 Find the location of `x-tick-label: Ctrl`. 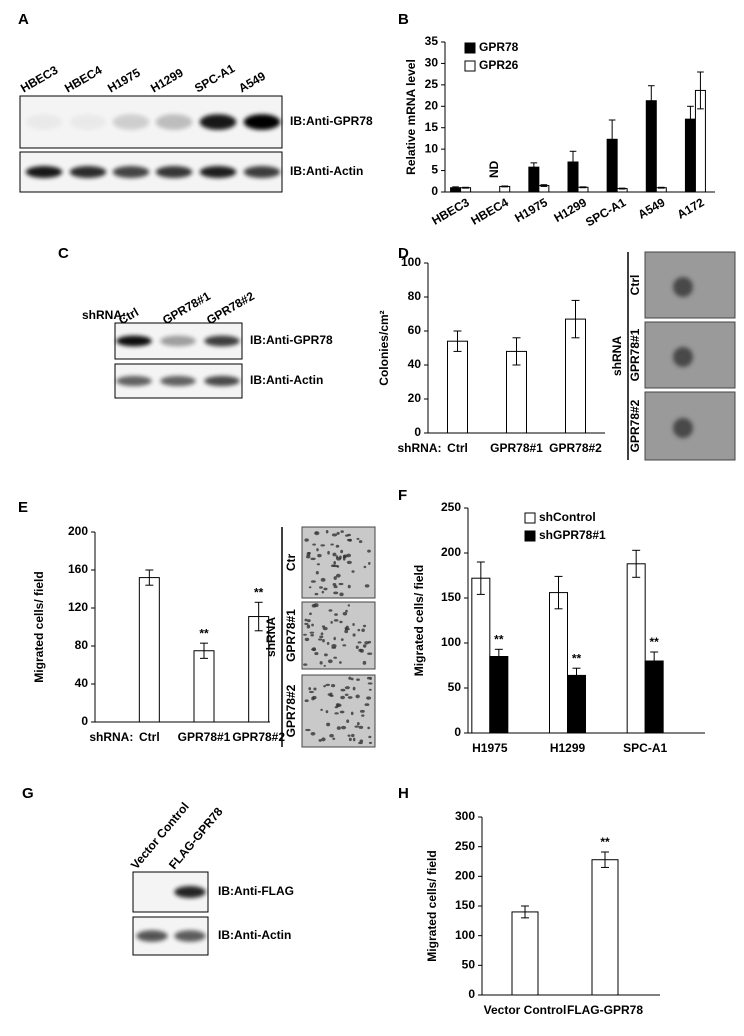

x-tick-label: Ctrl is located at coordinates (457, 448).